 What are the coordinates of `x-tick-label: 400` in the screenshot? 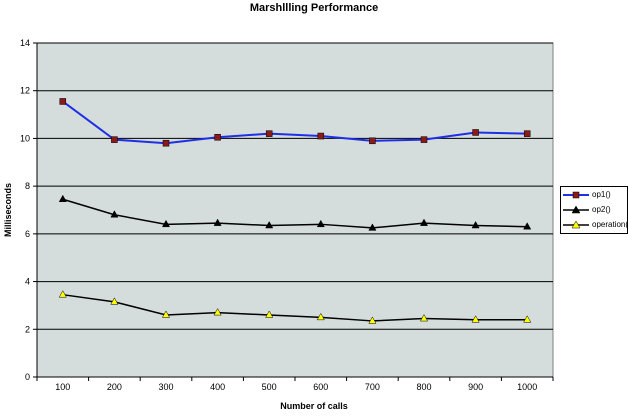 It's located at (217, 387).